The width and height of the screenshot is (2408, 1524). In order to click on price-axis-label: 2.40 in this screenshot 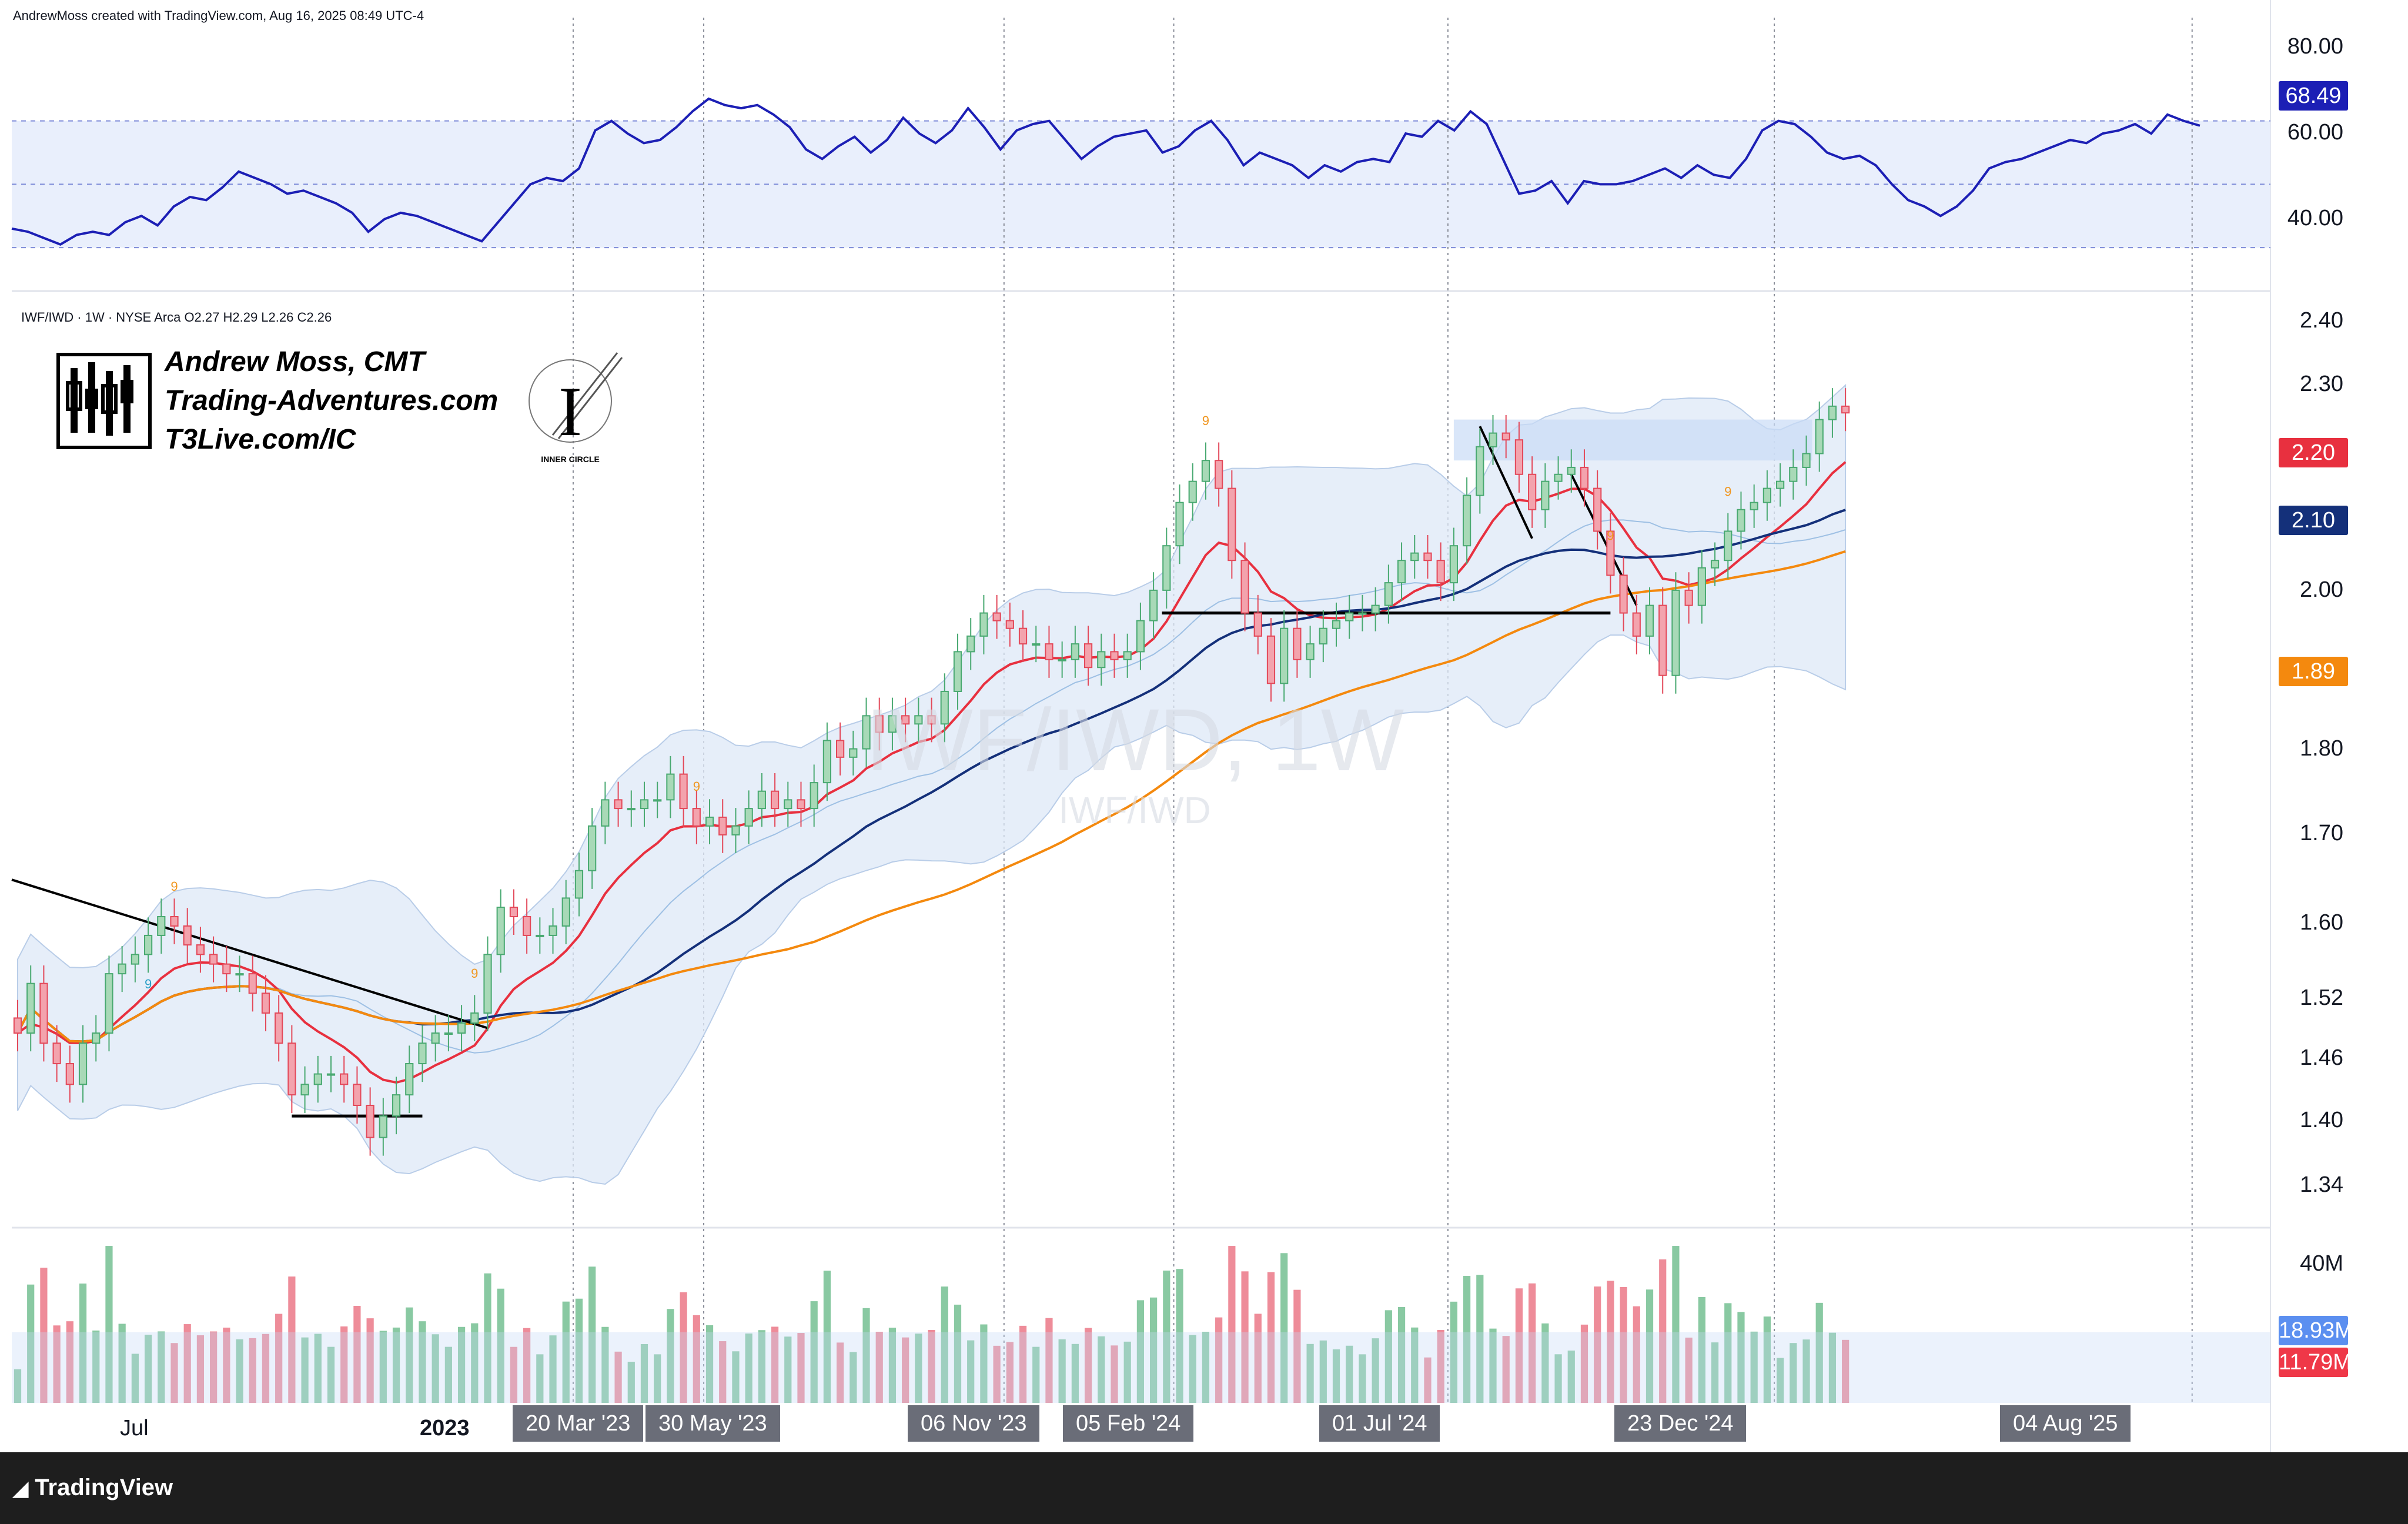, I will do `click(2321, 320)`.